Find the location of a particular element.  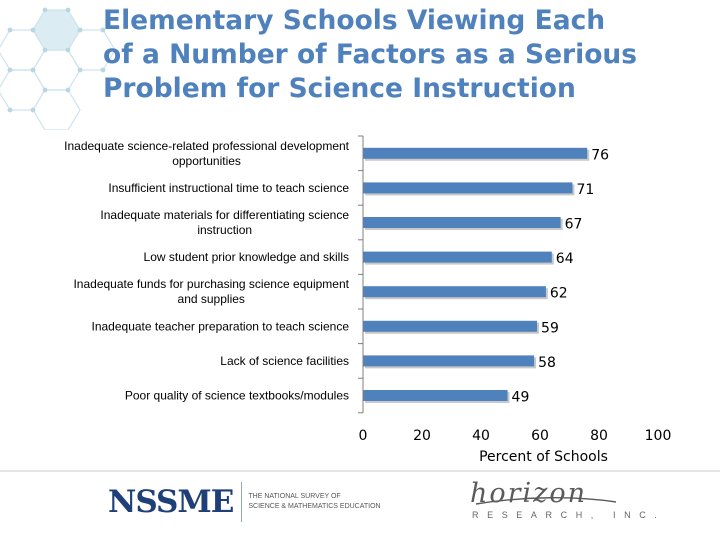

data-label: 62 is located at coordinates (559, 294).